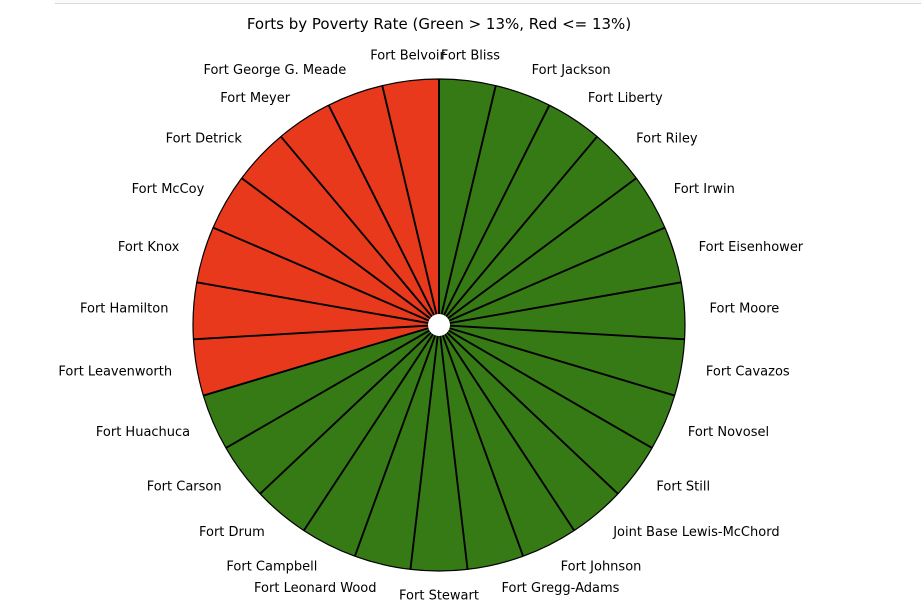  Describe the element at coordinates (601, 567) in the screenshot. I see `pie-slice-label: Fort Johnson` at that location.